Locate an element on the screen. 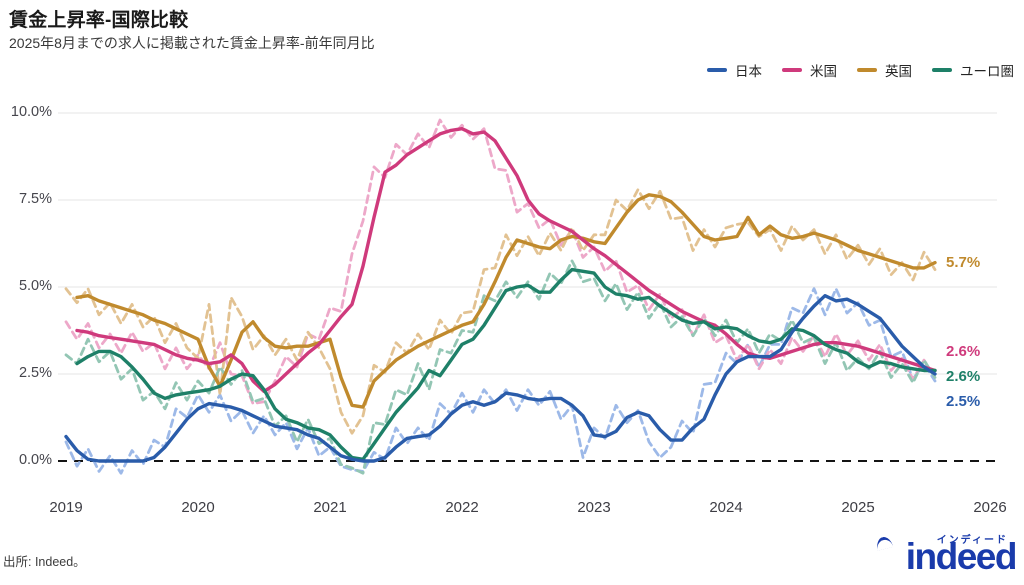 Image resolution: width=1024 pixels, height=585 pixels. x-tick-label: 2022 is located at coordinates (462, 507).